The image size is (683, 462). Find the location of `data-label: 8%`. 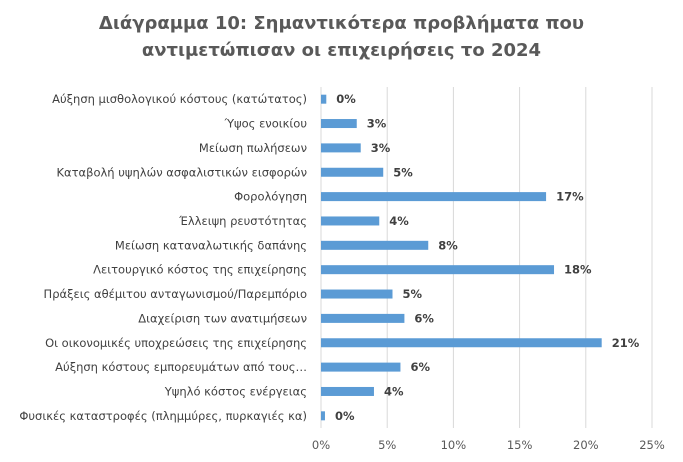

data-label: 8% is located at coordinates (448, 245).